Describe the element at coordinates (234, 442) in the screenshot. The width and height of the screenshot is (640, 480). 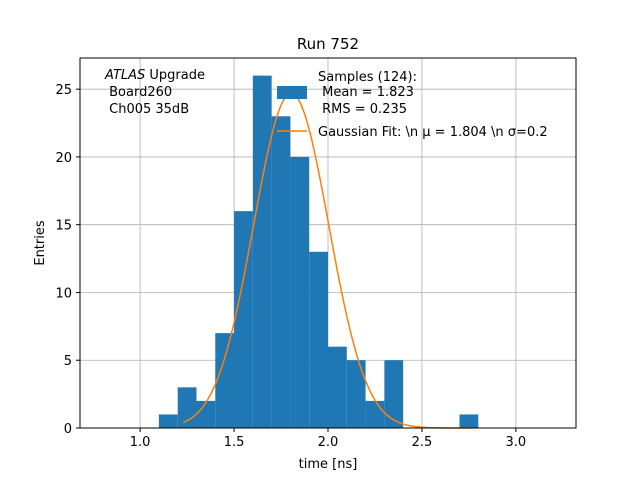
I see `x-tick-label-1: 1.5` at that location.